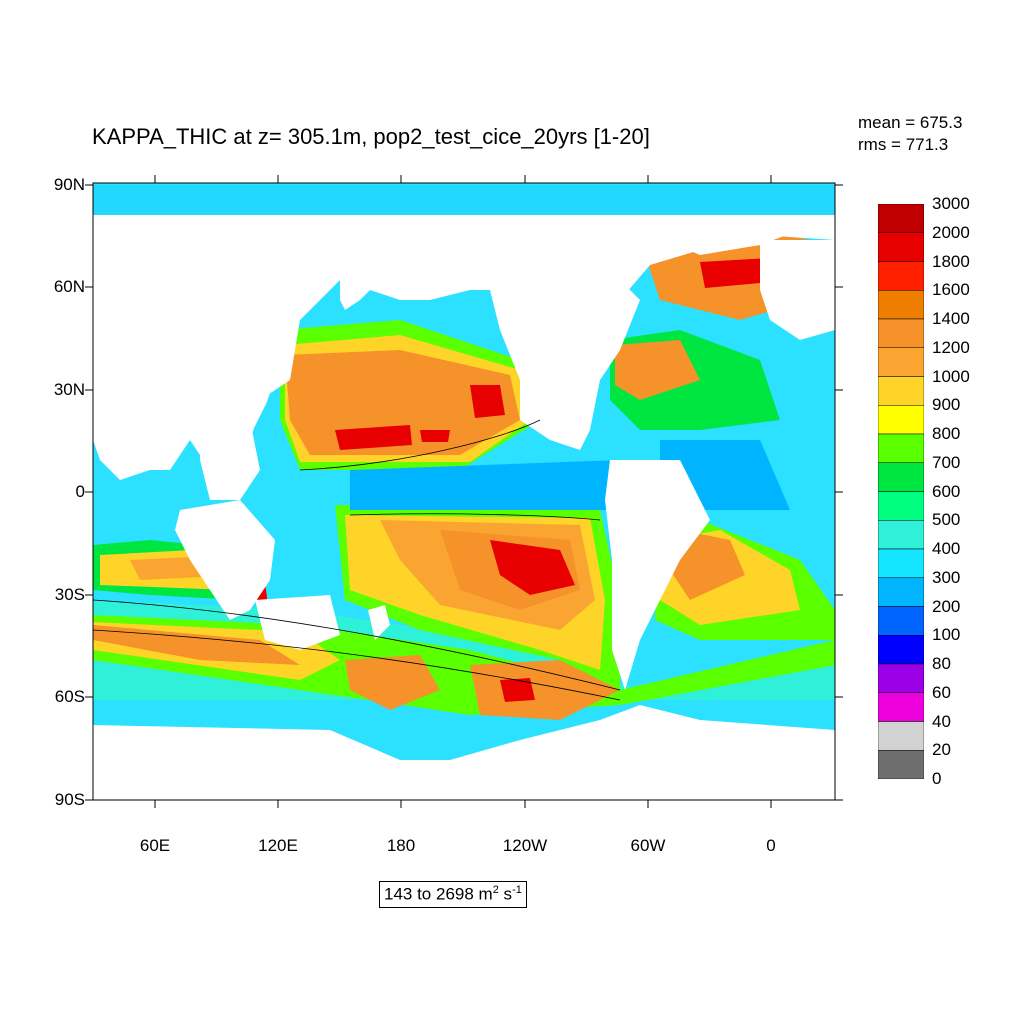  What do you see at coordinates (946, 405) in the screenshot?
I see `colorbar-label: 900` at bounding box center [946, 405].